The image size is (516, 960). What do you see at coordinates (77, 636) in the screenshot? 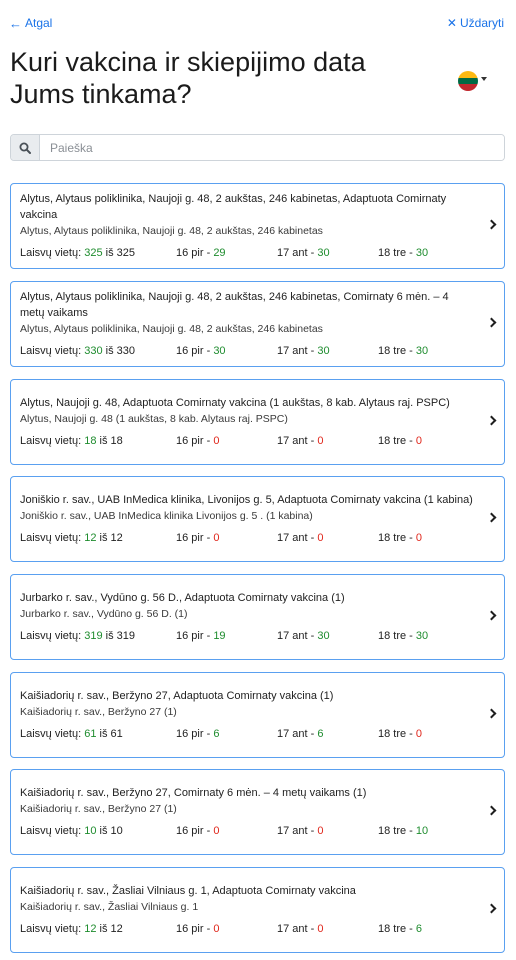
I see `available-places: Laisvų vietų: 319 iš 319` at bounding box center [77, 636].